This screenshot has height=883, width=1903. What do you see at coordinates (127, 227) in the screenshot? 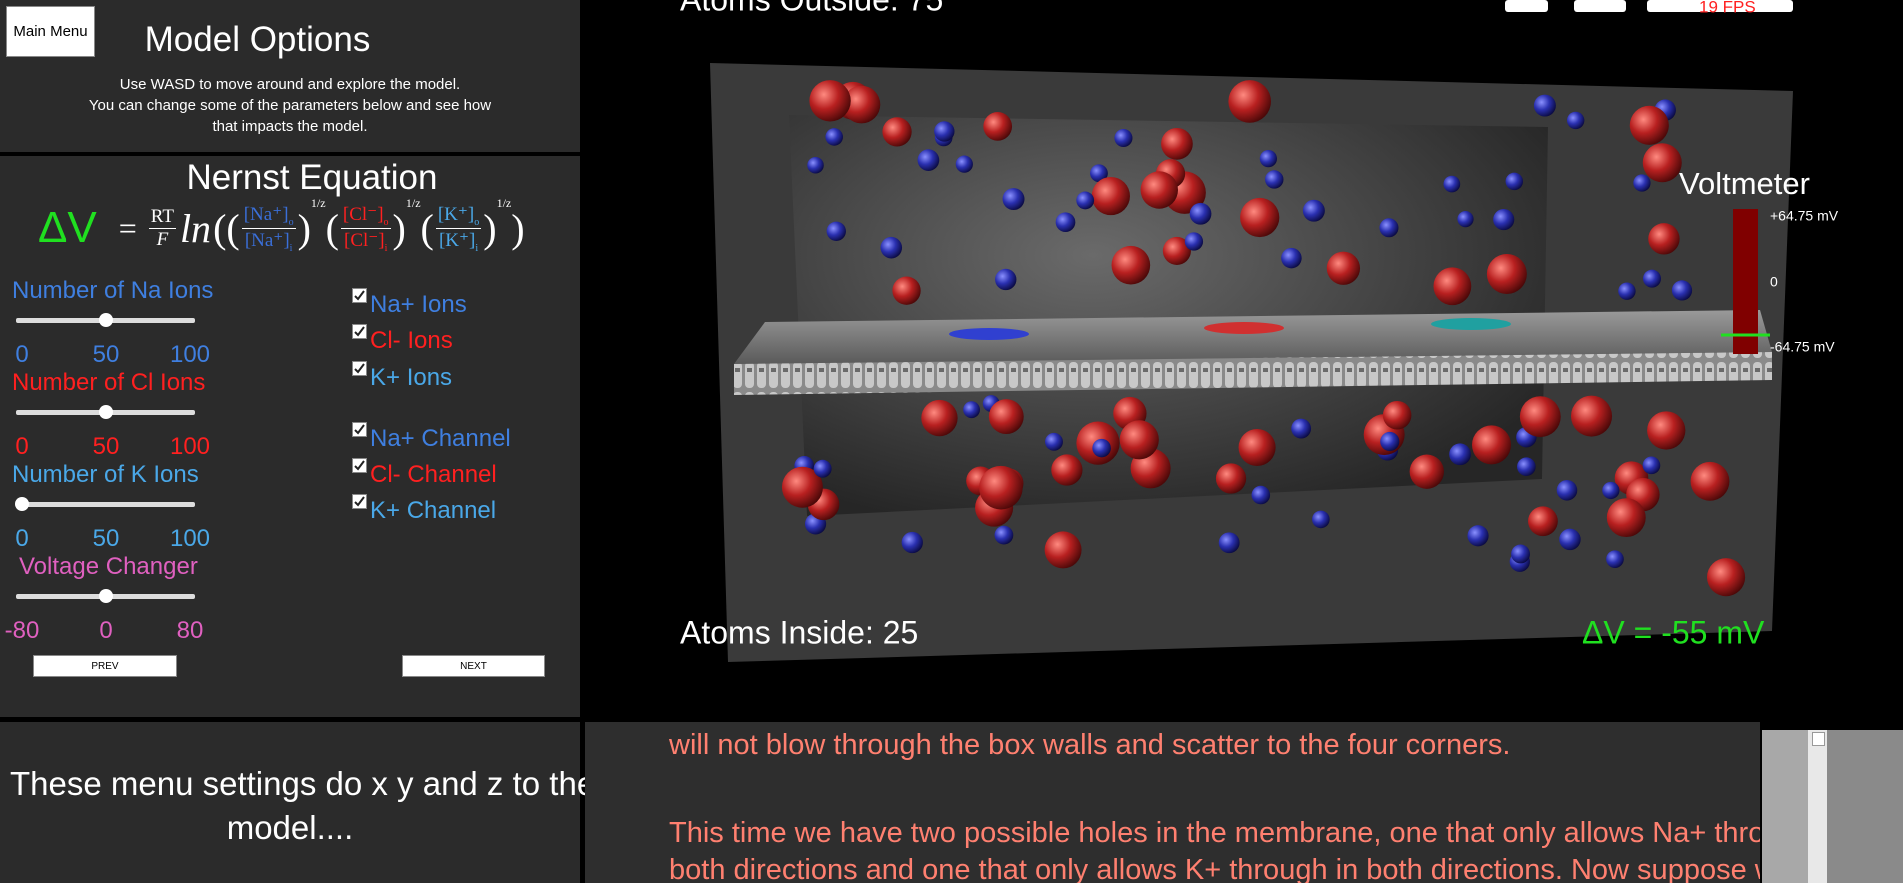
I see `formula-equals: =` at bounding box center [127, 227].